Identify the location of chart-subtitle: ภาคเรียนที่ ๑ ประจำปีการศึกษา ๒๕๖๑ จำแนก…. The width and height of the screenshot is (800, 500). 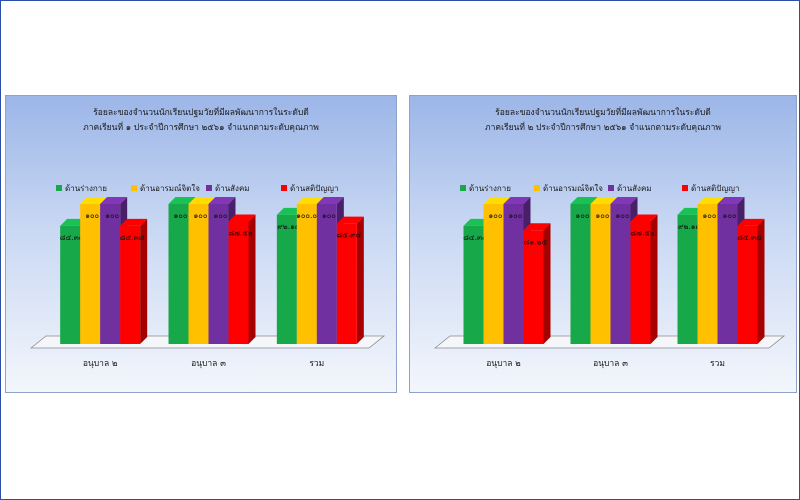
(201, 128).